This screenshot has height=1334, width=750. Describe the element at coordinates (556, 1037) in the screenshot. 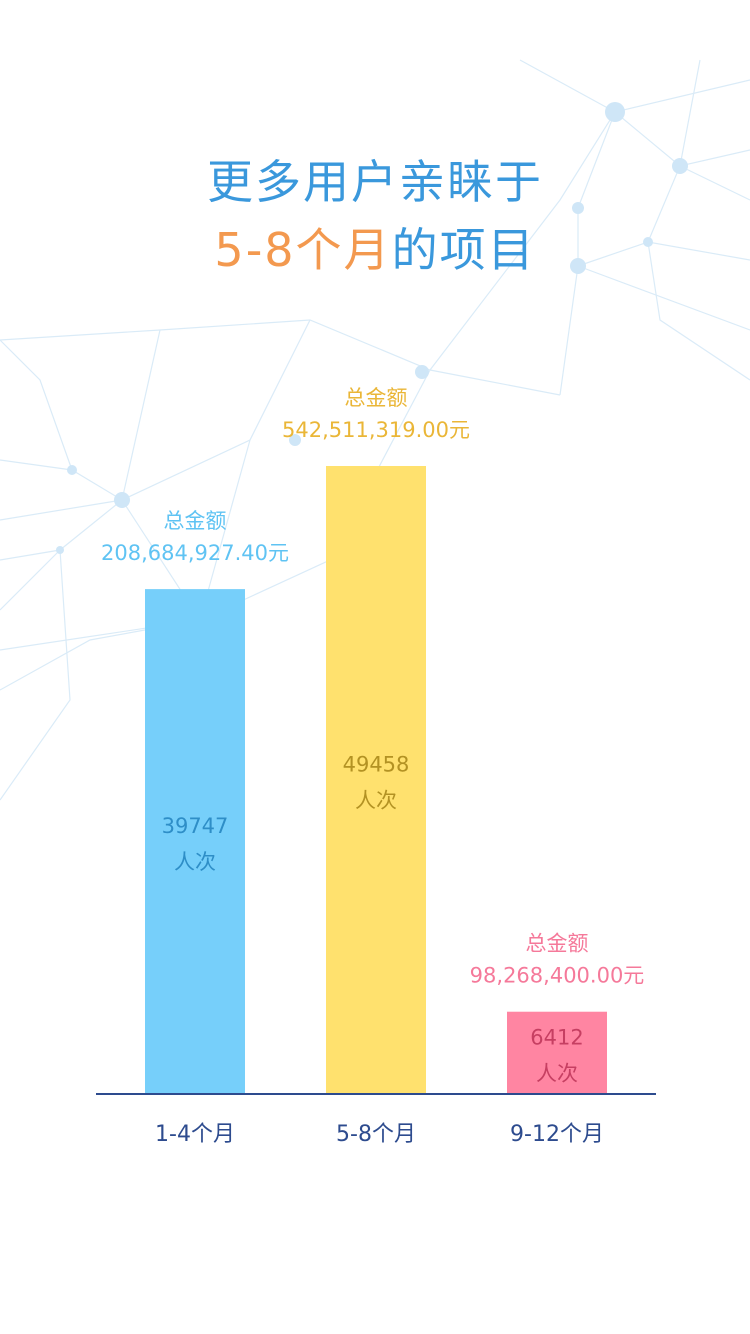

I see `bar-value-3: 6412` at that location.